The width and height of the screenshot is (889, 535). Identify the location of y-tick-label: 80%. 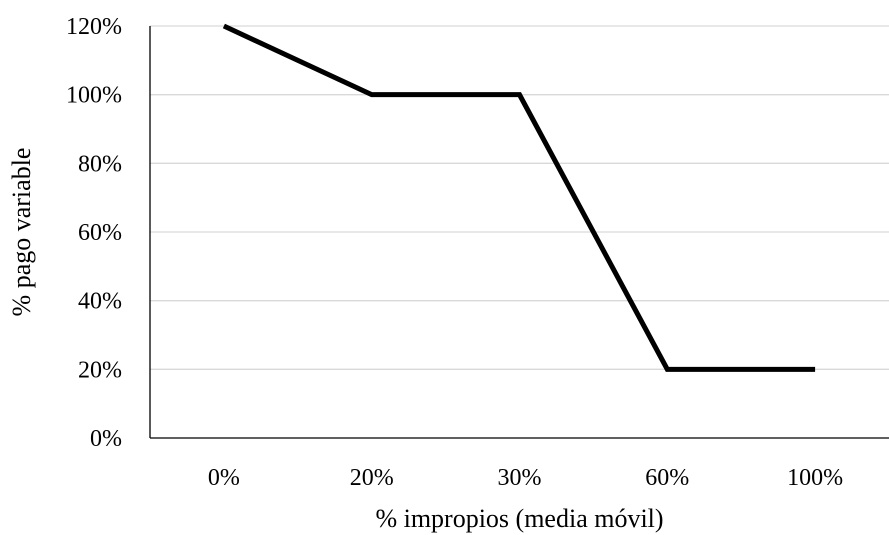
(100, 164).